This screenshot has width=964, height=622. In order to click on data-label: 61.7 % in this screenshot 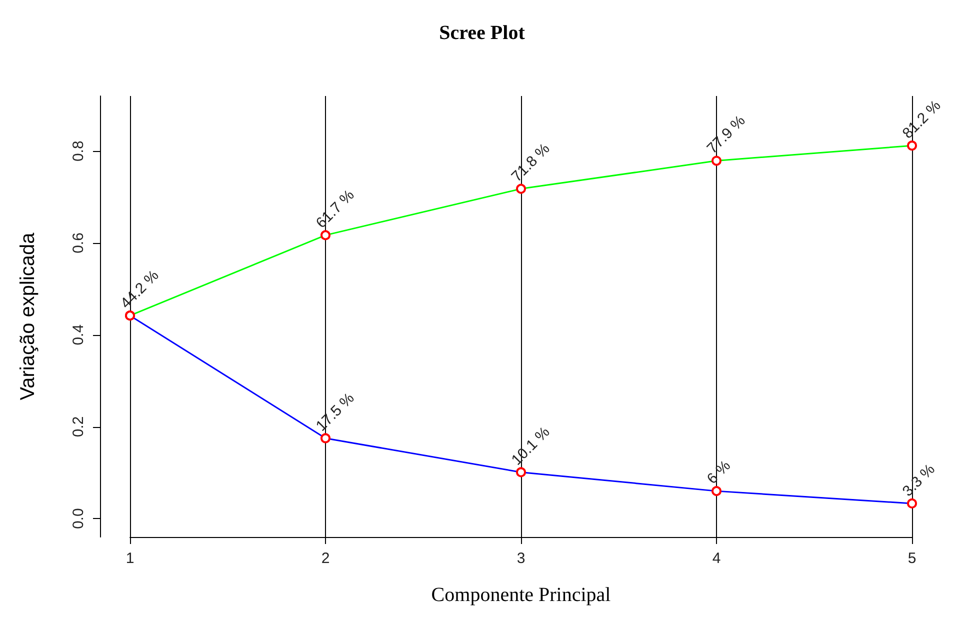, I will do `click(335, 209)`.